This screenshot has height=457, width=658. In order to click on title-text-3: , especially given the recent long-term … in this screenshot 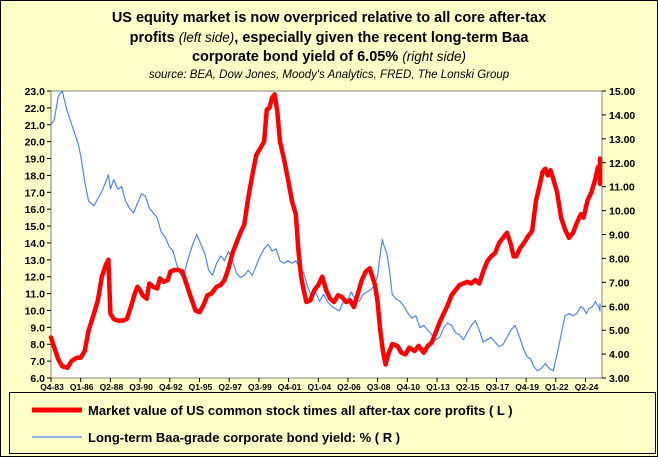, I will do `click(381, 38)`.